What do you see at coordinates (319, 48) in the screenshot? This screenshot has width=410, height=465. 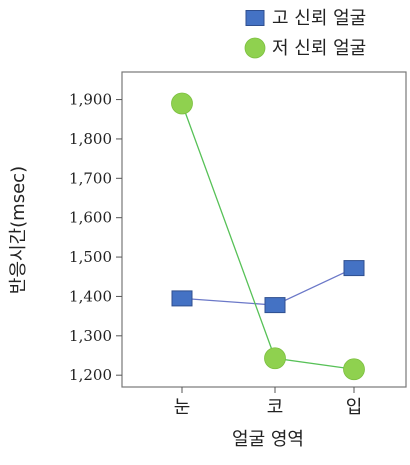 I see `legend-label: 저 신뢰 얼굴` at bounding box center [319, 48].